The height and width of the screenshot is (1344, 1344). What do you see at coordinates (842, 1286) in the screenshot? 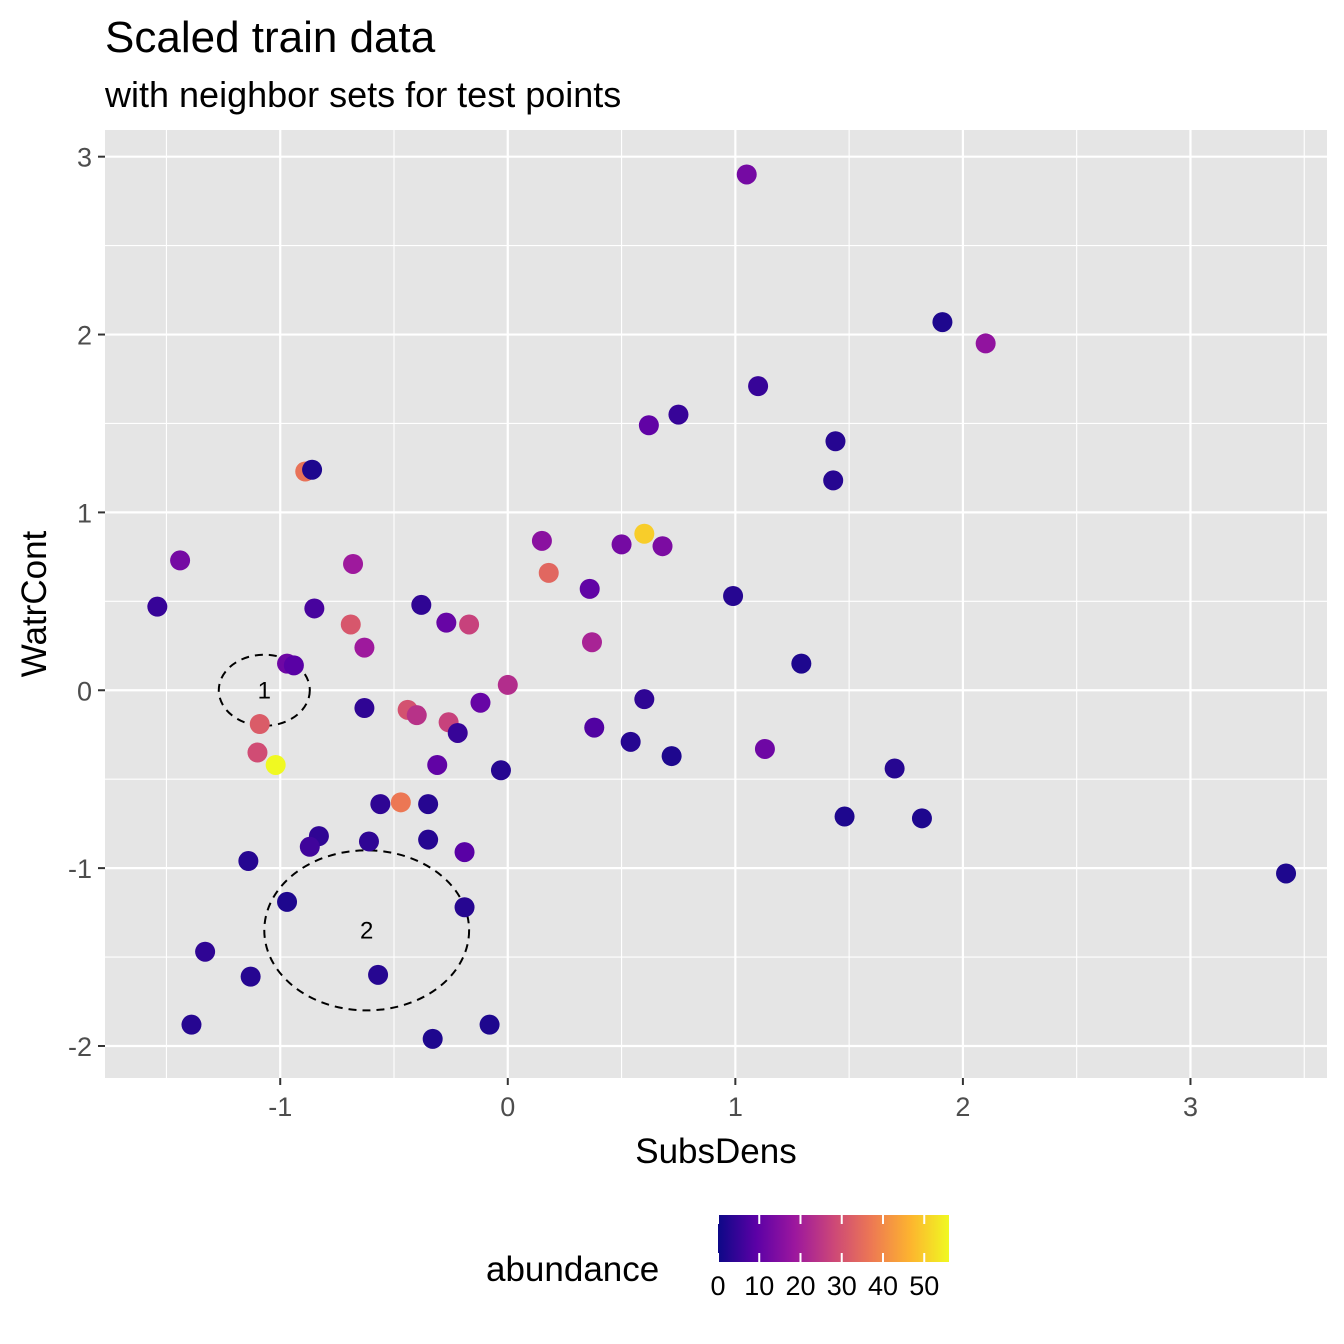
I see `legend-tick-label: 30` at bounding box center [842, 1286].